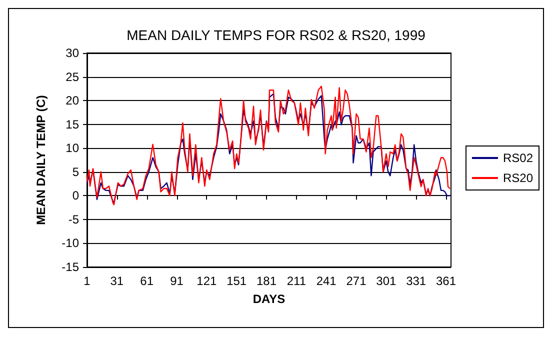  I want to click on x-axis-title: DAYS, so click(269, 299).